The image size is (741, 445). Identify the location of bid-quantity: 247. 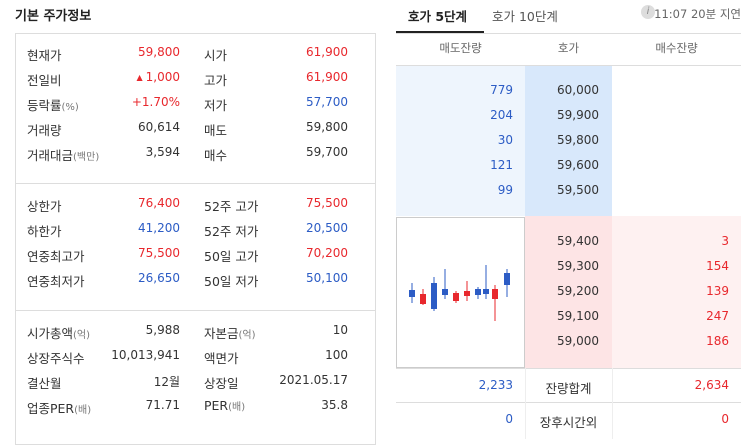
(717, 316).